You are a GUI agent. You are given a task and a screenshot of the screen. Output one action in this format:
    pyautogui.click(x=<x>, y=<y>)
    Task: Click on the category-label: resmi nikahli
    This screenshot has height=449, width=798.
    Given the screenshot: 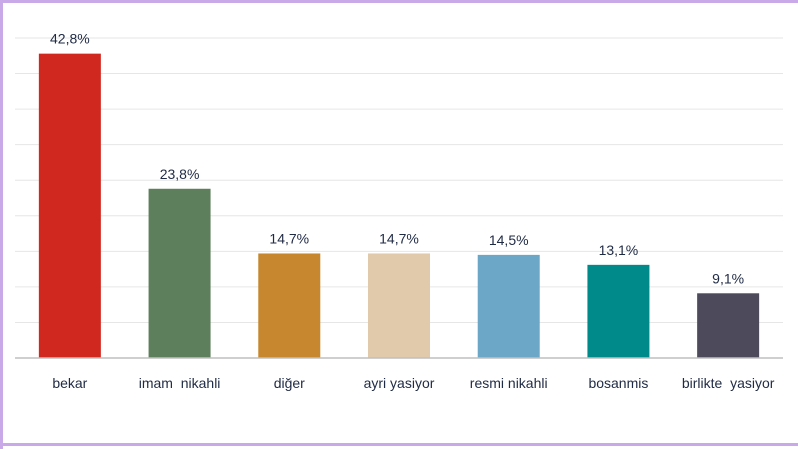 What is the action you would take?
    pyautogui.click(x=509, y=383)
    